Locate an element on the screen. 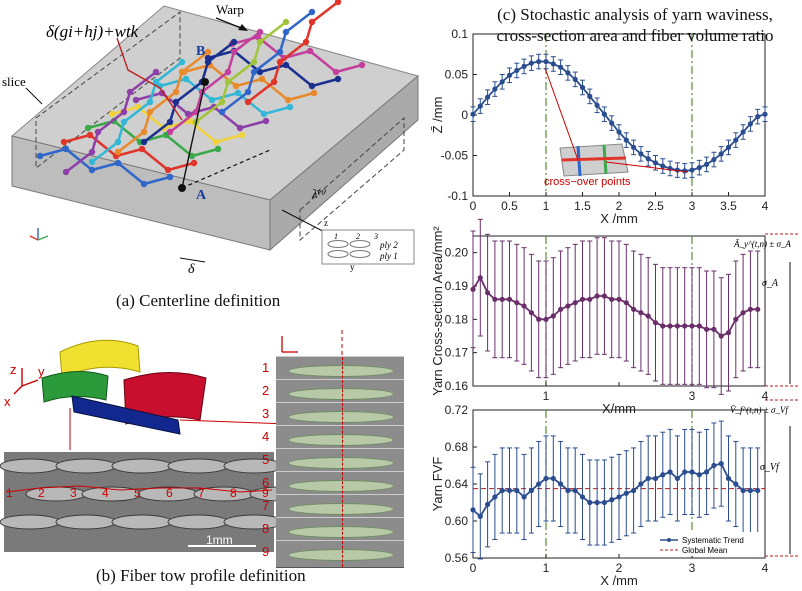  crossover-label: cross−over points is located at coordinates (587, 182).